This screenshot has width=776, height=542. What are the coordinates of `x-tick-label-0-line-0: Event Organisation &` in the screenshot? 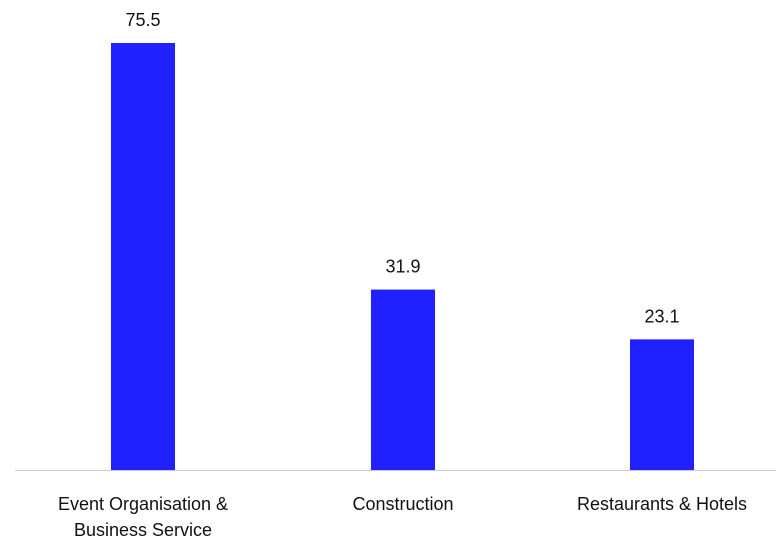 It's located at (143, 504).